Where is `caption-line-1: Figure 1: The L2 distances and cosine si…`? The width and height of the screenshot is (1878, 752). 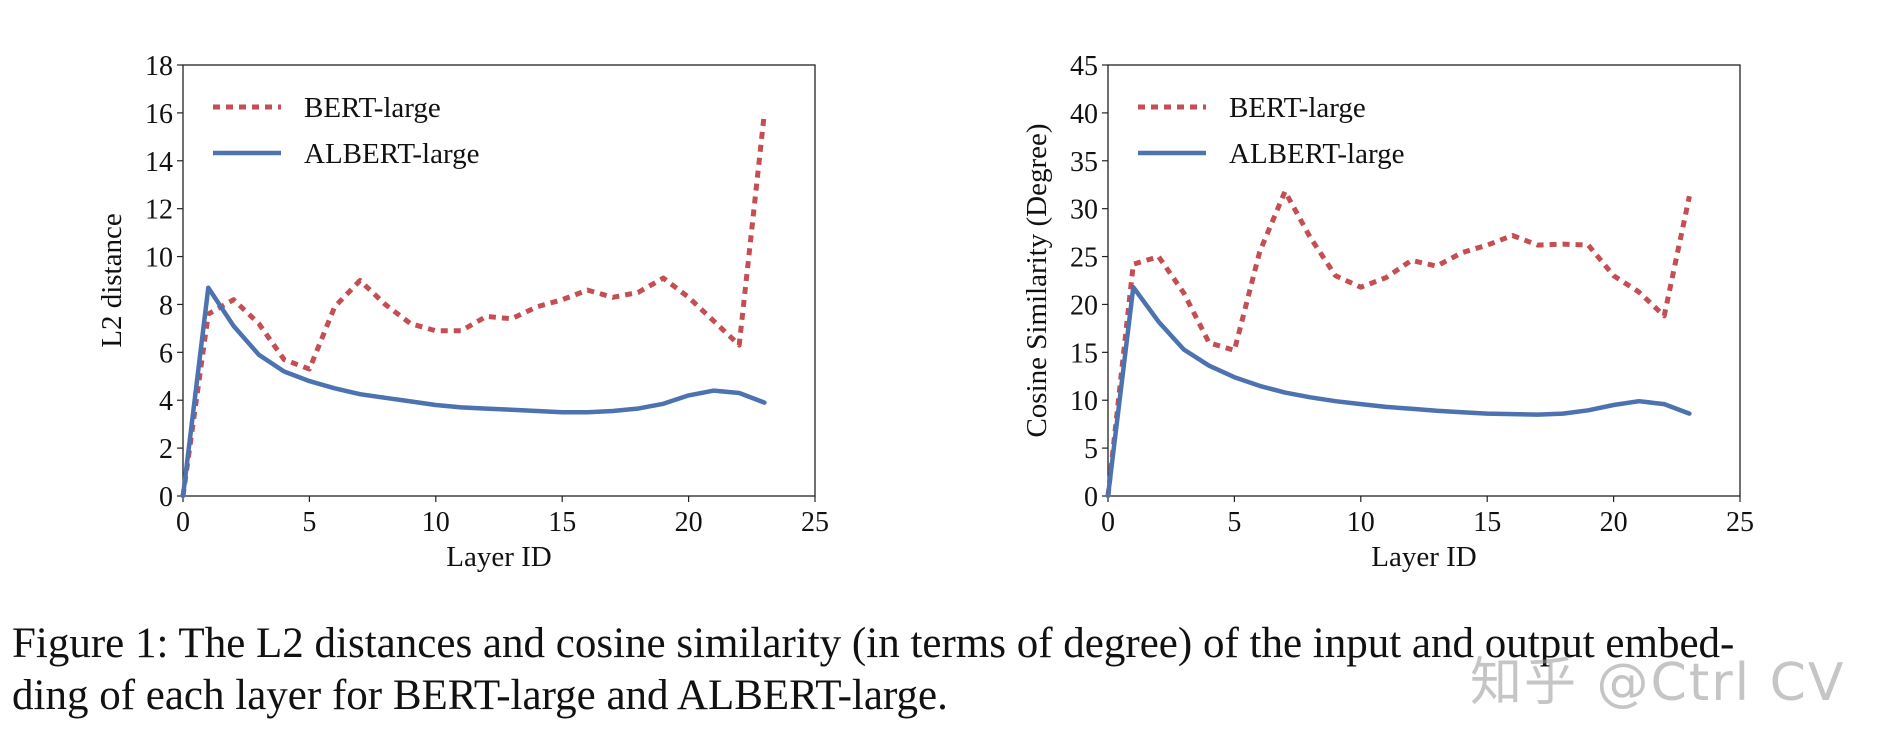 caption-line-1: Figure 1: The L2 distances and cosine si… is located at coordinates (873, 643).